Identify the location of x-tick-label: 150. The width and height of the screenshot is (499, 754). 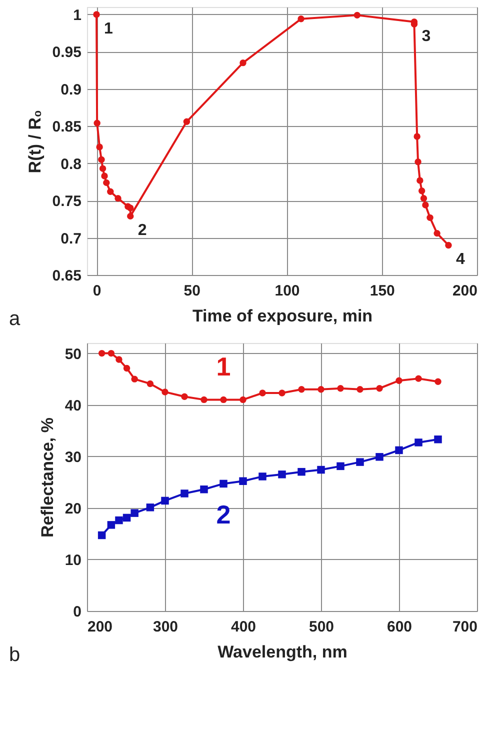
(382, 291).